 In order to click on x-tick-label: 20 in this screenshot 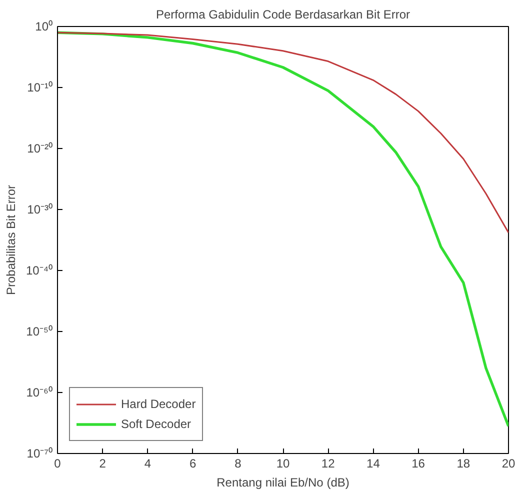, I will do `click(509, 463)`.